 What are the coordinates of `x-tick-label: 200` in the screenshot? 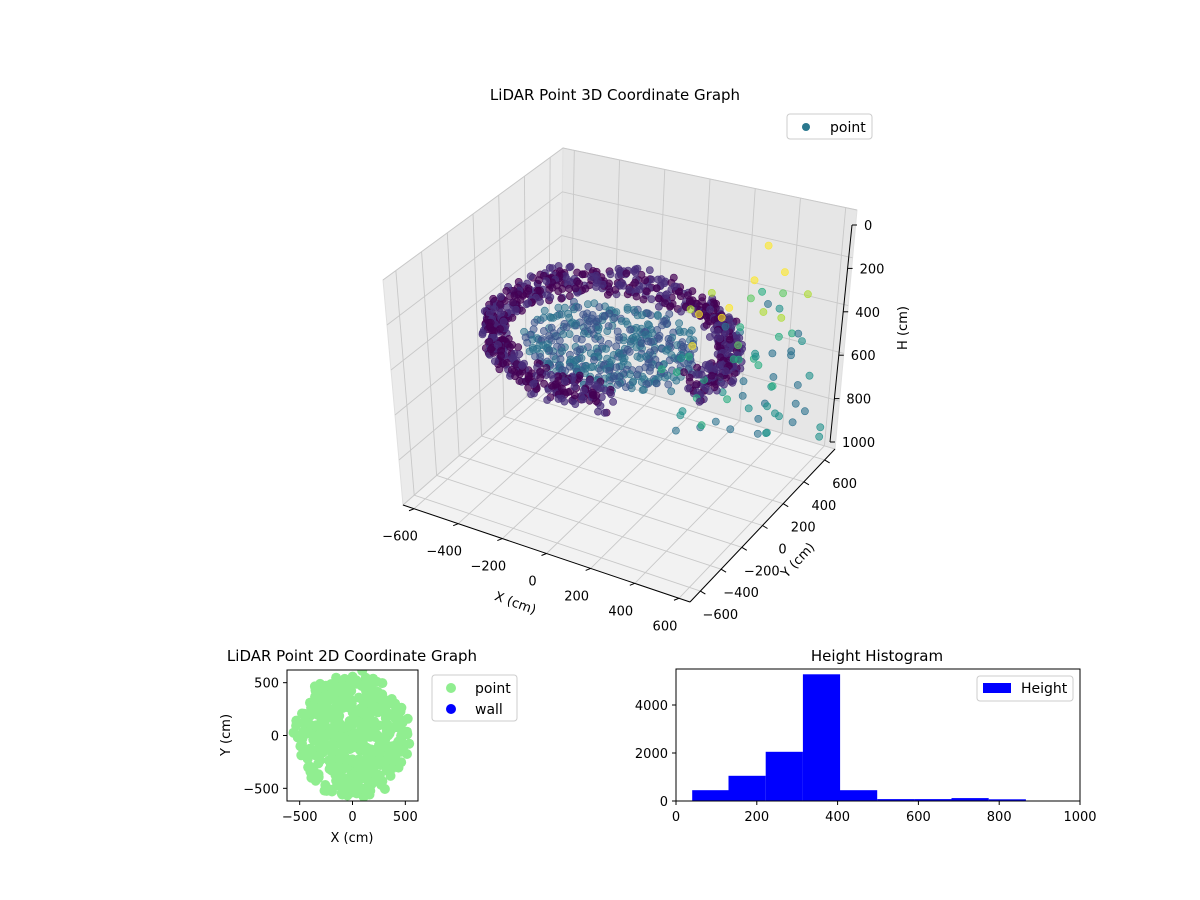 It's located at (756, 817).